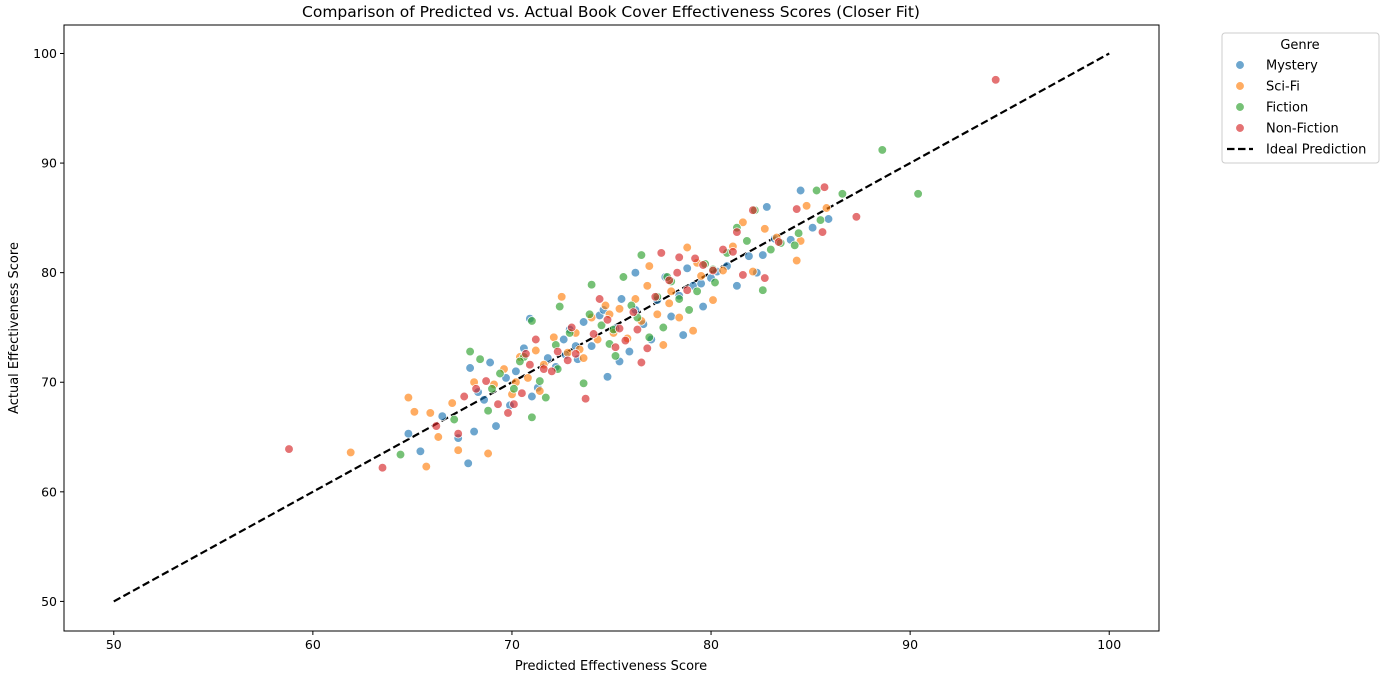  I want to click on x-tick-label: 80, so click(711, 644).